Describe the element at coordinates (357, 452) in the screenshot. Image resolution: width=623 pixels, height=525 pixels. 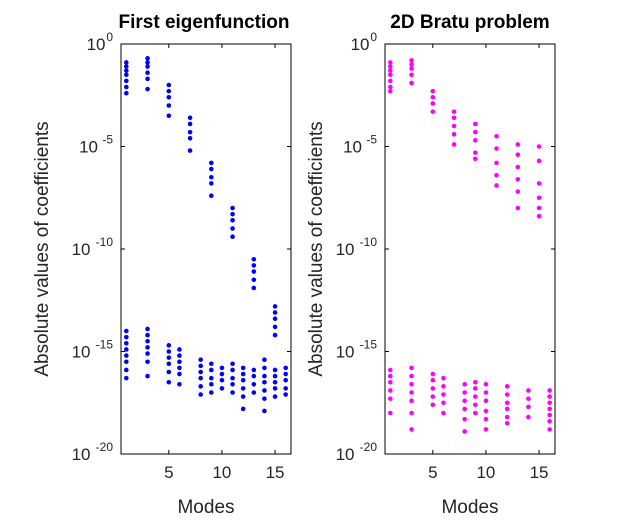
I see `y-tick-label: 10 -20` at that location.